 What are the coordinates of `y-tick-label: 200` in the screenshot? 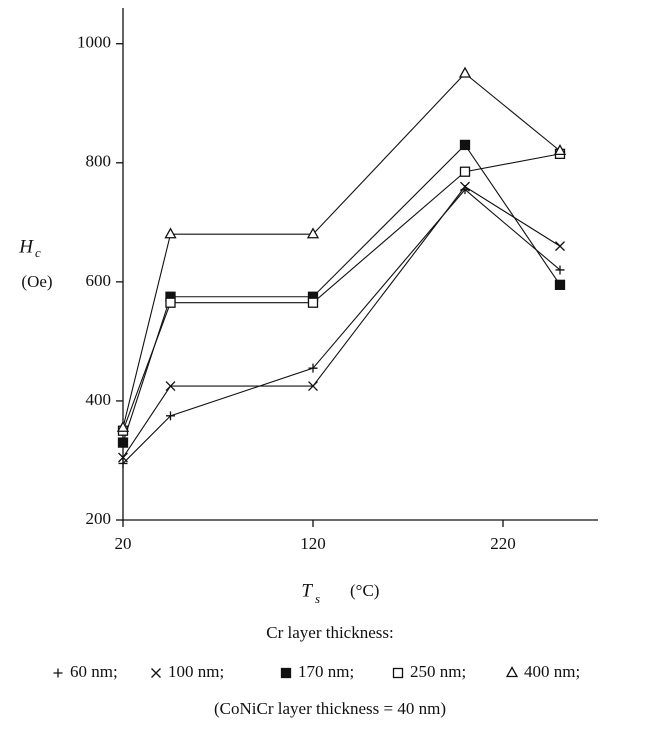 It's located at (99, 518).